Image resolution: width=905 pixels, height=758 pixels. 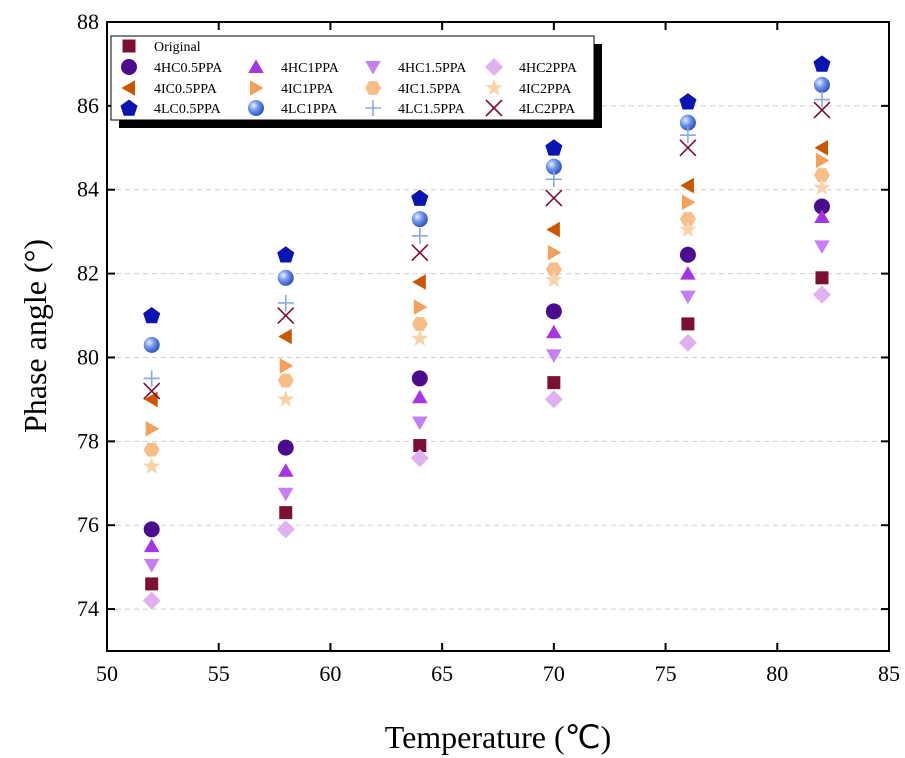 I want to click on legend-marker-4hc0-5ppa, so click(x=129, y=67).